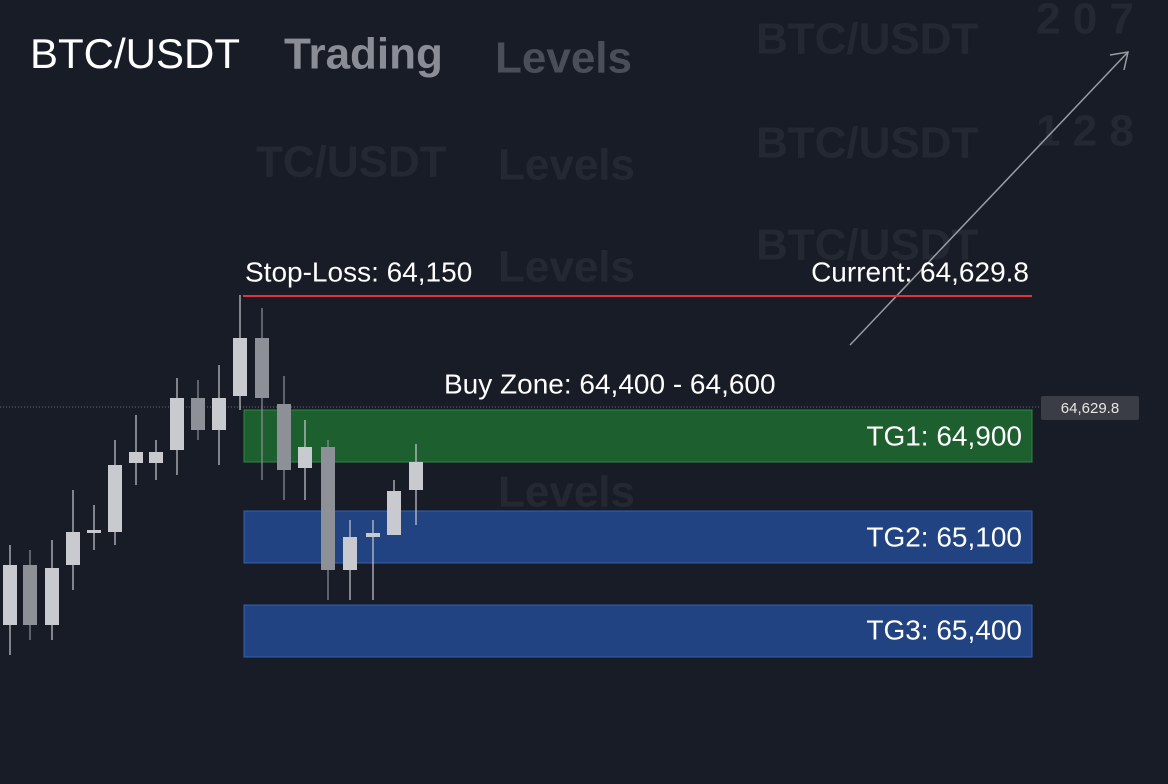 This screenshot has height=784, width=1168. I want to click on buy-zone-label: Buy Zone: 64,400 - 64,600, so click(610, 383).